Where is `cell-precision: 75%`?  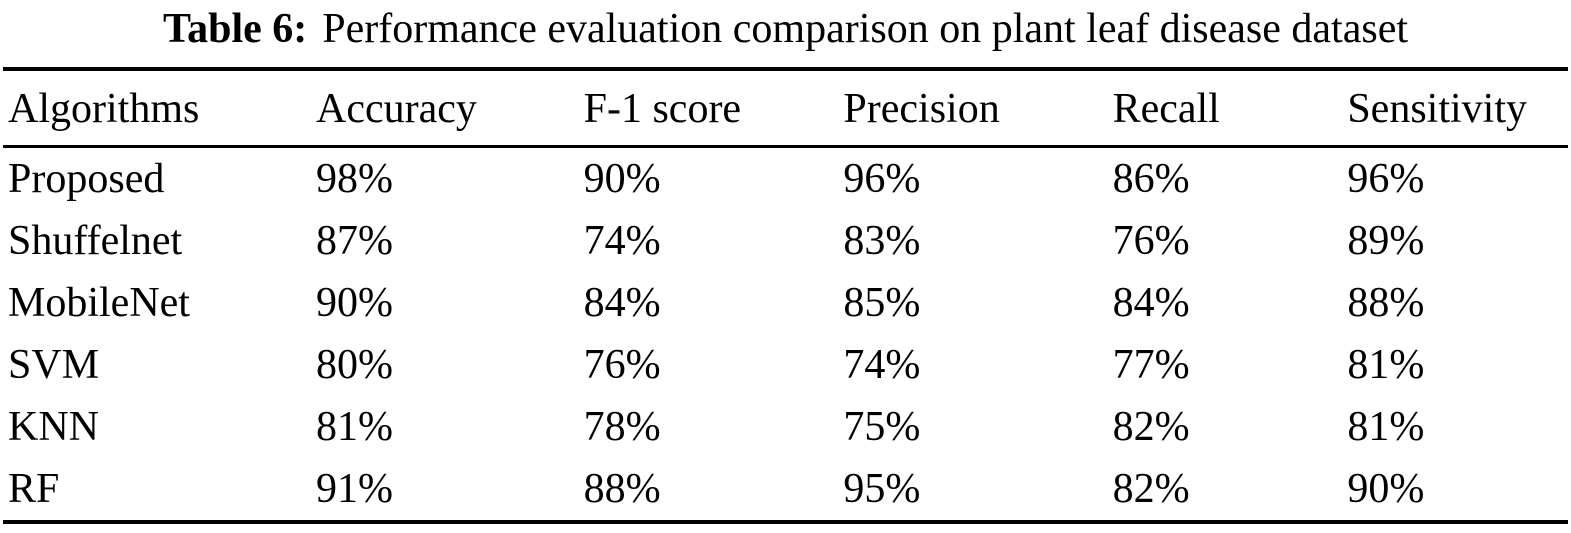
cell-precision: 75% is located at coordinates (882, 427).